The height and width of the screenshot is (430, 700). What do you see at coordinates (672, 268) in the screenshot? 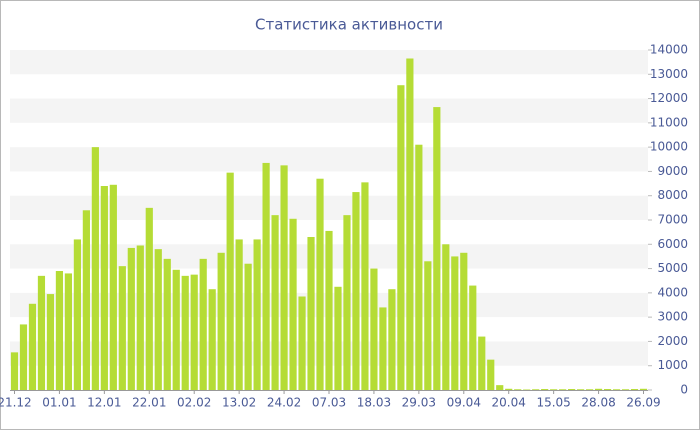
I see `y-tick-label: 5000` at bounding box center [672, 268].